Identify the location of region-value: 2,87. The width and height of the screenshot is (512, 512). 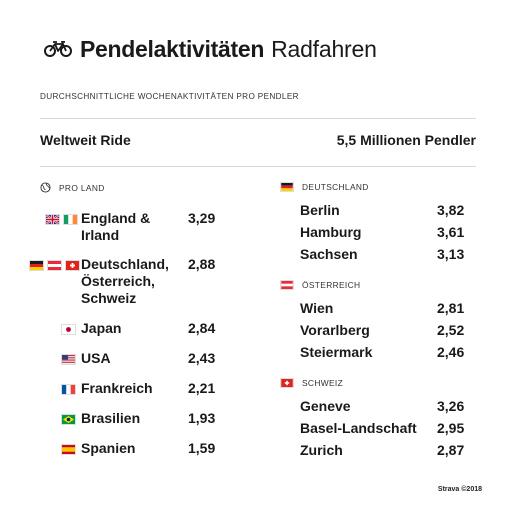
(451, 450).